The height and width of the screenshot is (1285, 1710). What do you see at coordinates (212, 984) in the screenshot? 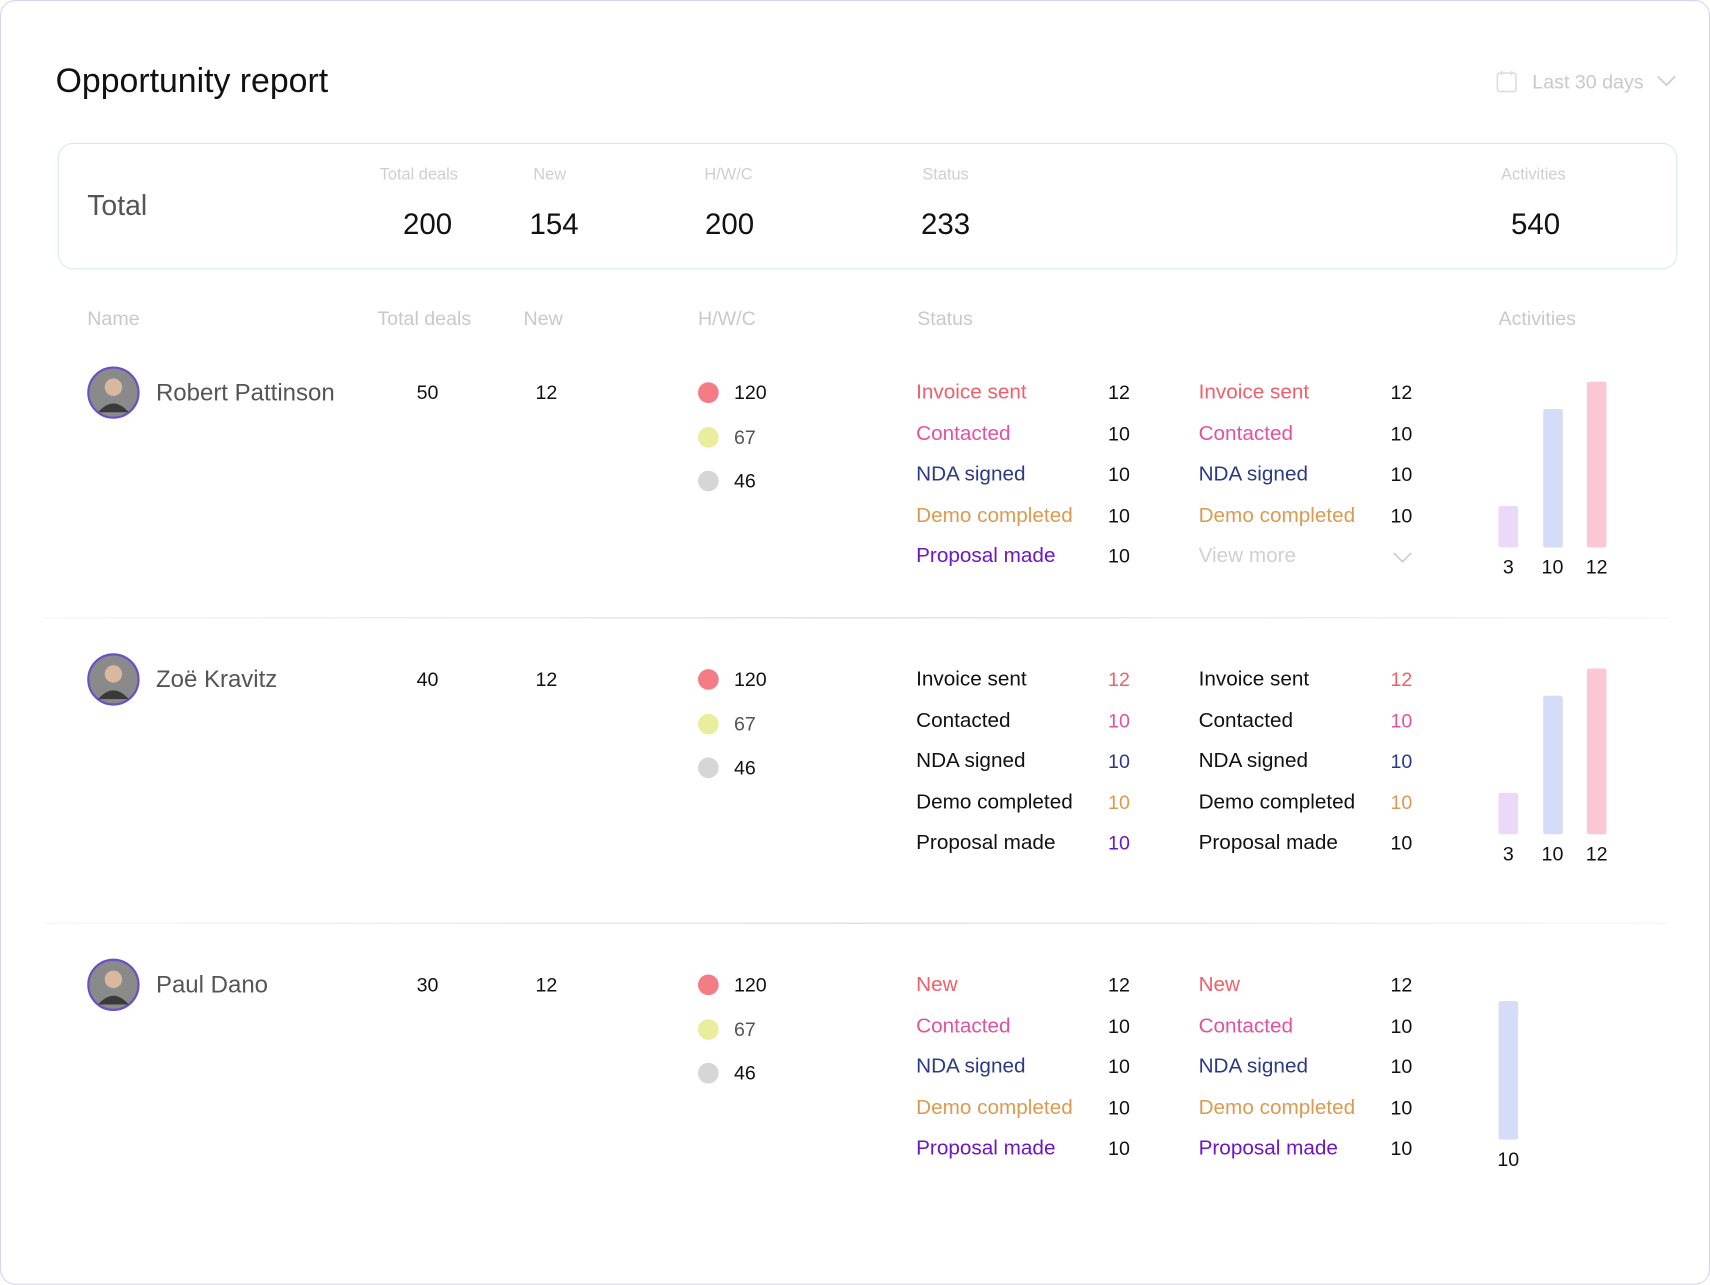
I see `person-name: Paul Dano` at bounding box center [212, 984].